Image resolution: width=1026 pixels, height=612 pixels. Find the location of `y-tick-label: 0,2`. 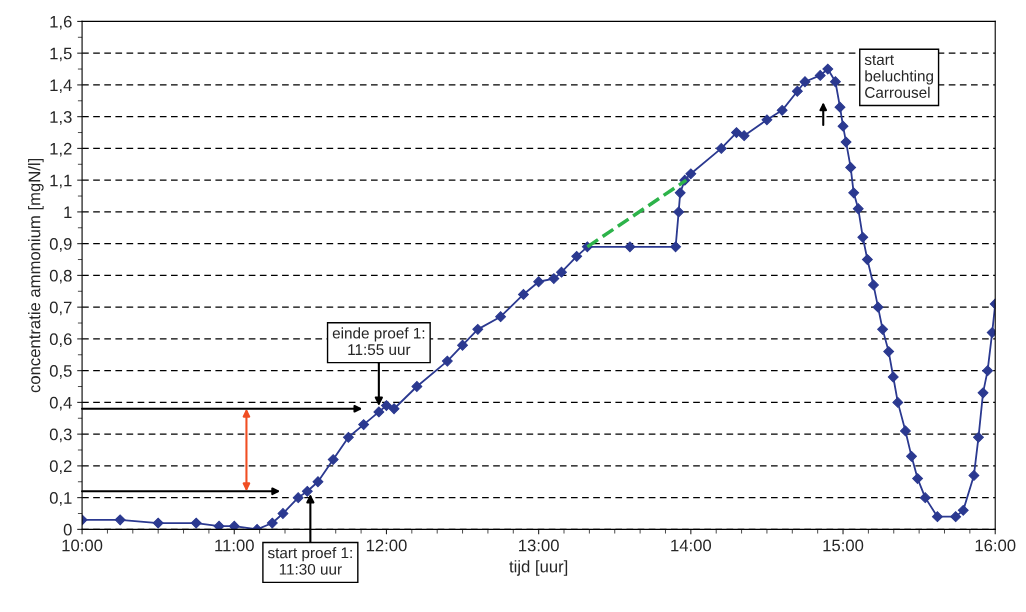

y-tick-label: 0,2 is located at coordinates (60, 467).